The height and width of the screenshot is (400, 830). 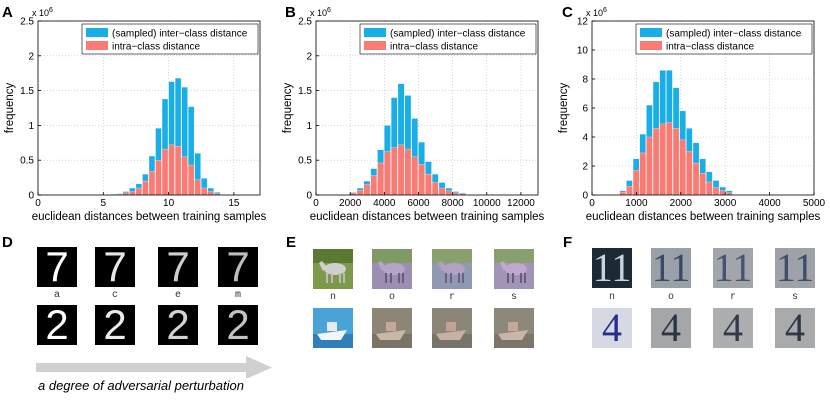 What do you see at coordinates (141, 385) in the screenshot?
I see `arrow-label: a degree of adversarial perturbation` at bounding box center [141, 385].